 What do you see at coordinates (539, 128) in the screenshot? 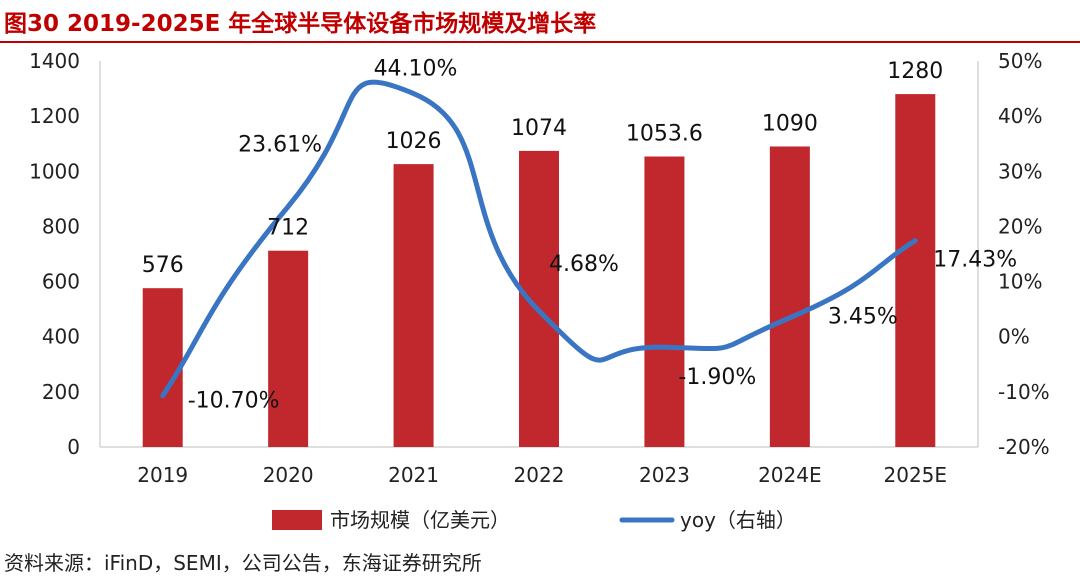
I see `bar-value-label: 1074` at bounding box center [539, 128].